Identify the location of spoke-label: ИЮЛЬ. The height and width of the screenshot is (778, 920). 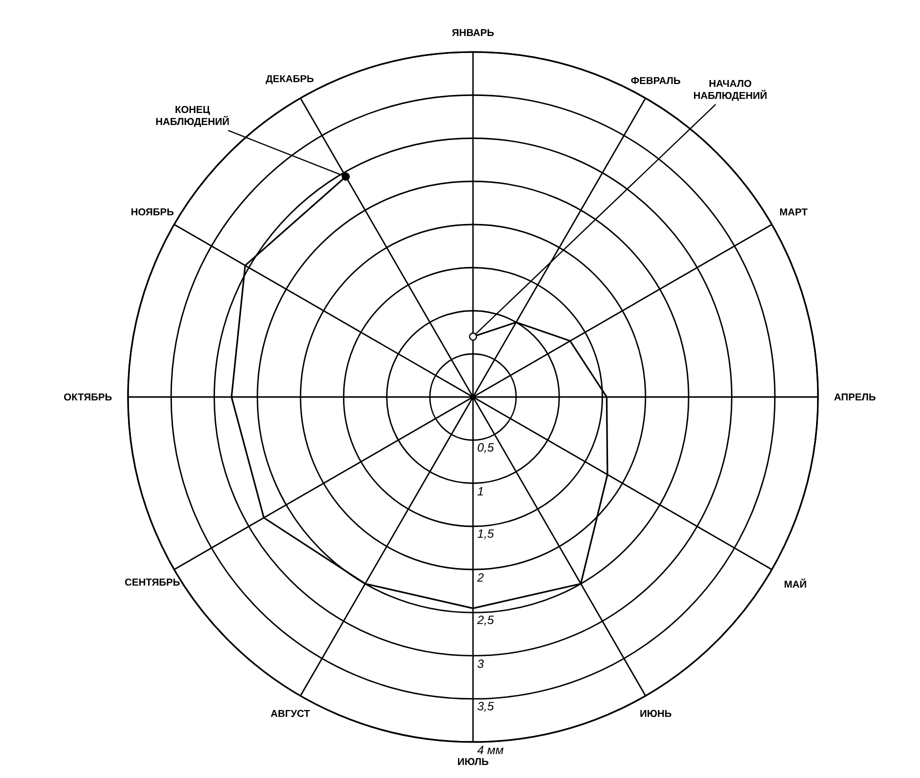
(473, 762).